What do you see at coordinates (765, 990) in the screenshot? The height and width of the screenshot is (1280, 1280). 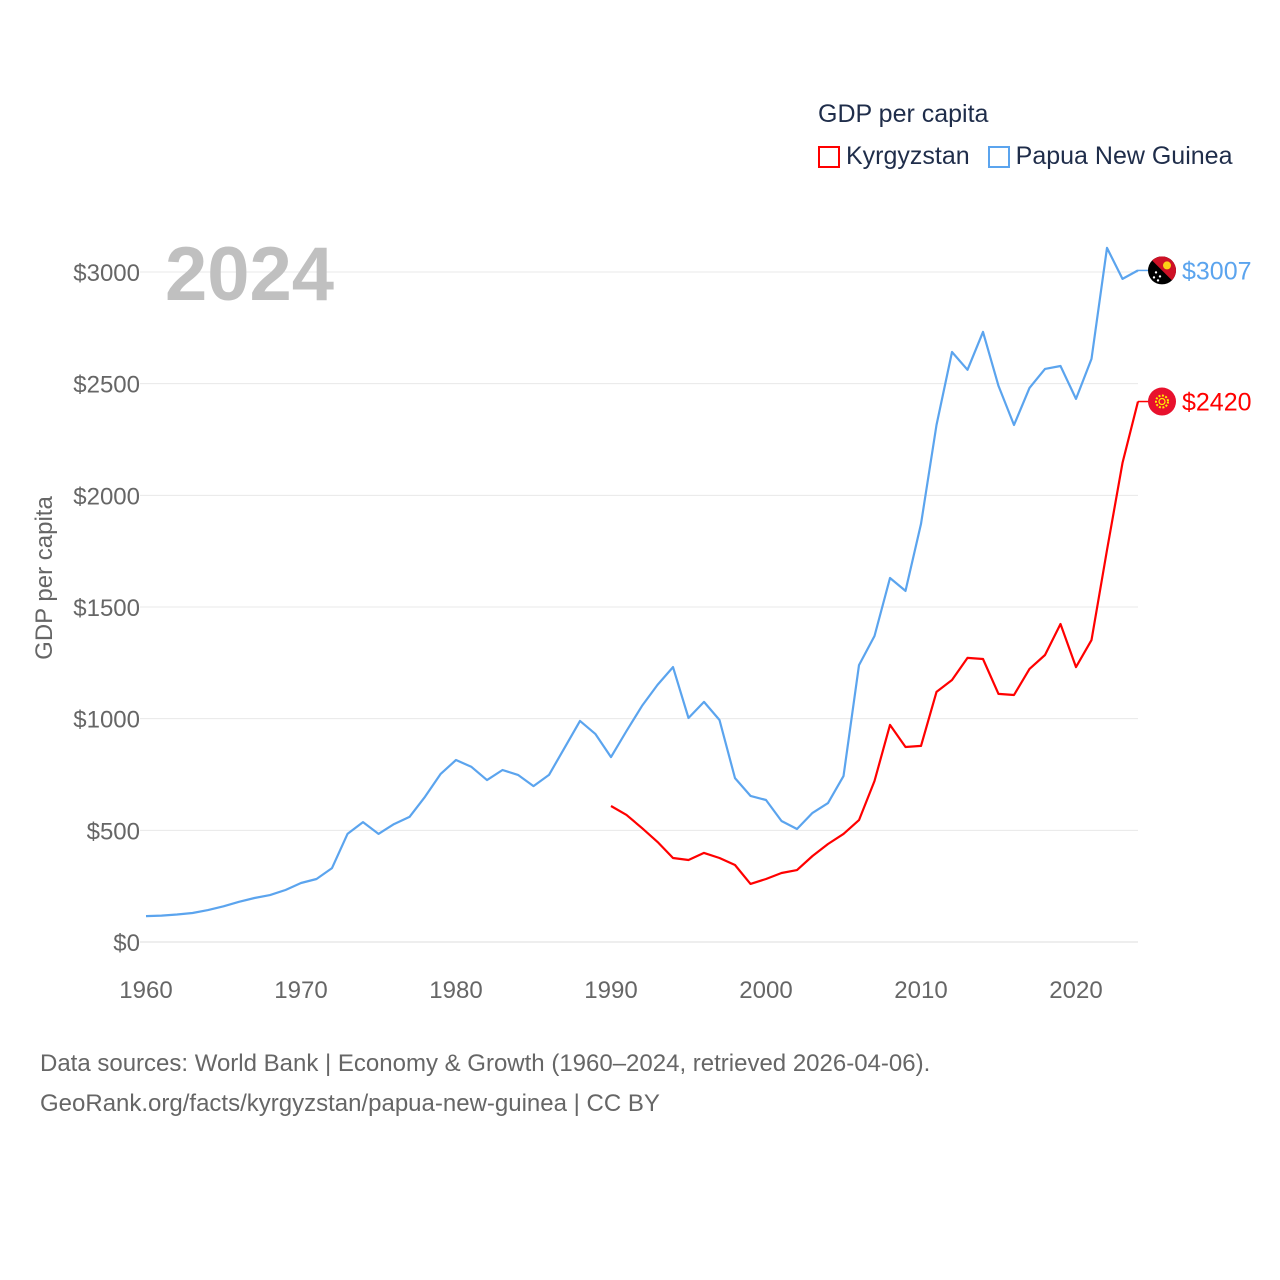 I see `x-tick-label: 2000` at bounding box center [765, 990].